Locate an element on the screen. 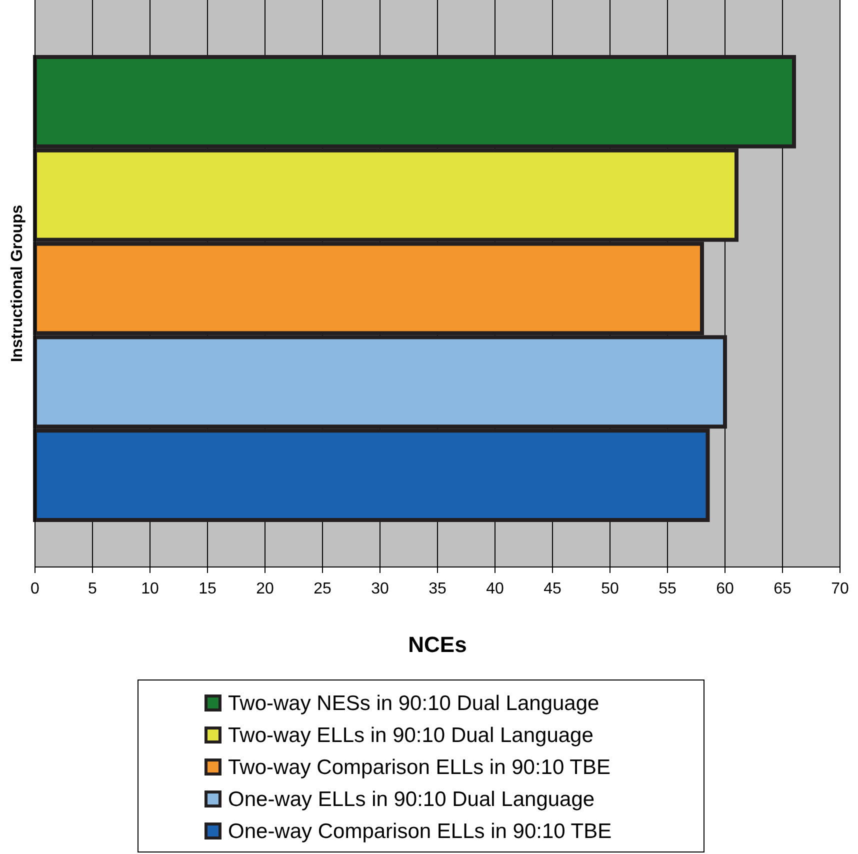  x-tick-label: 55 is located at coordinates (667, 589).